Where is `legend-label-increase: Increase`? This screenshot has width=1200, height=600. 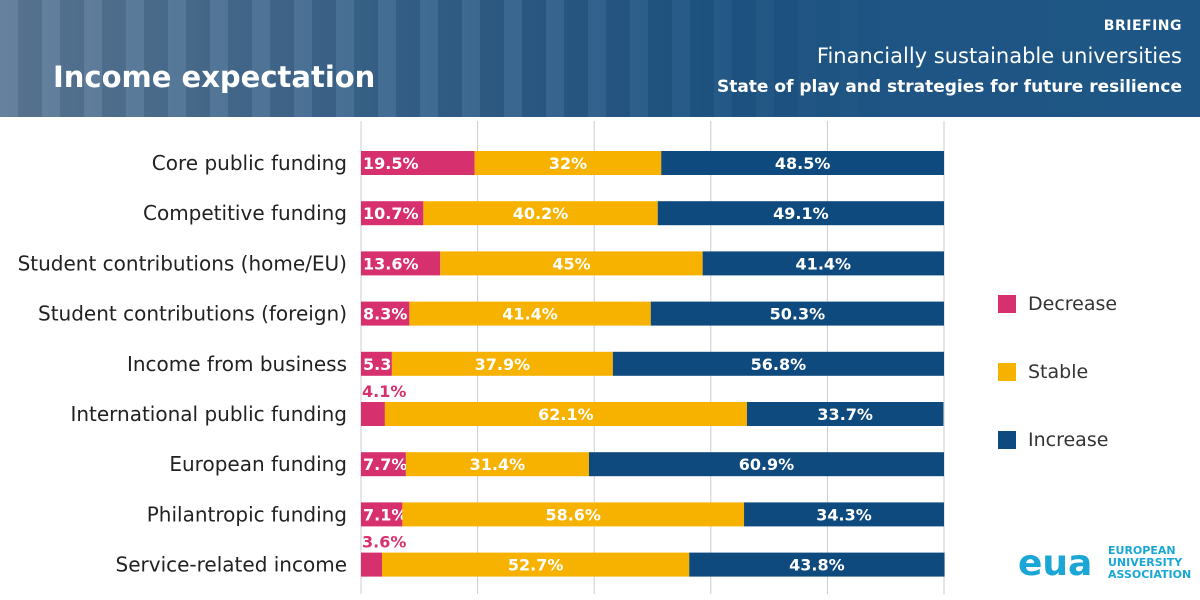
legend-label-increase: Increase is located at coordinates (1068, 440).